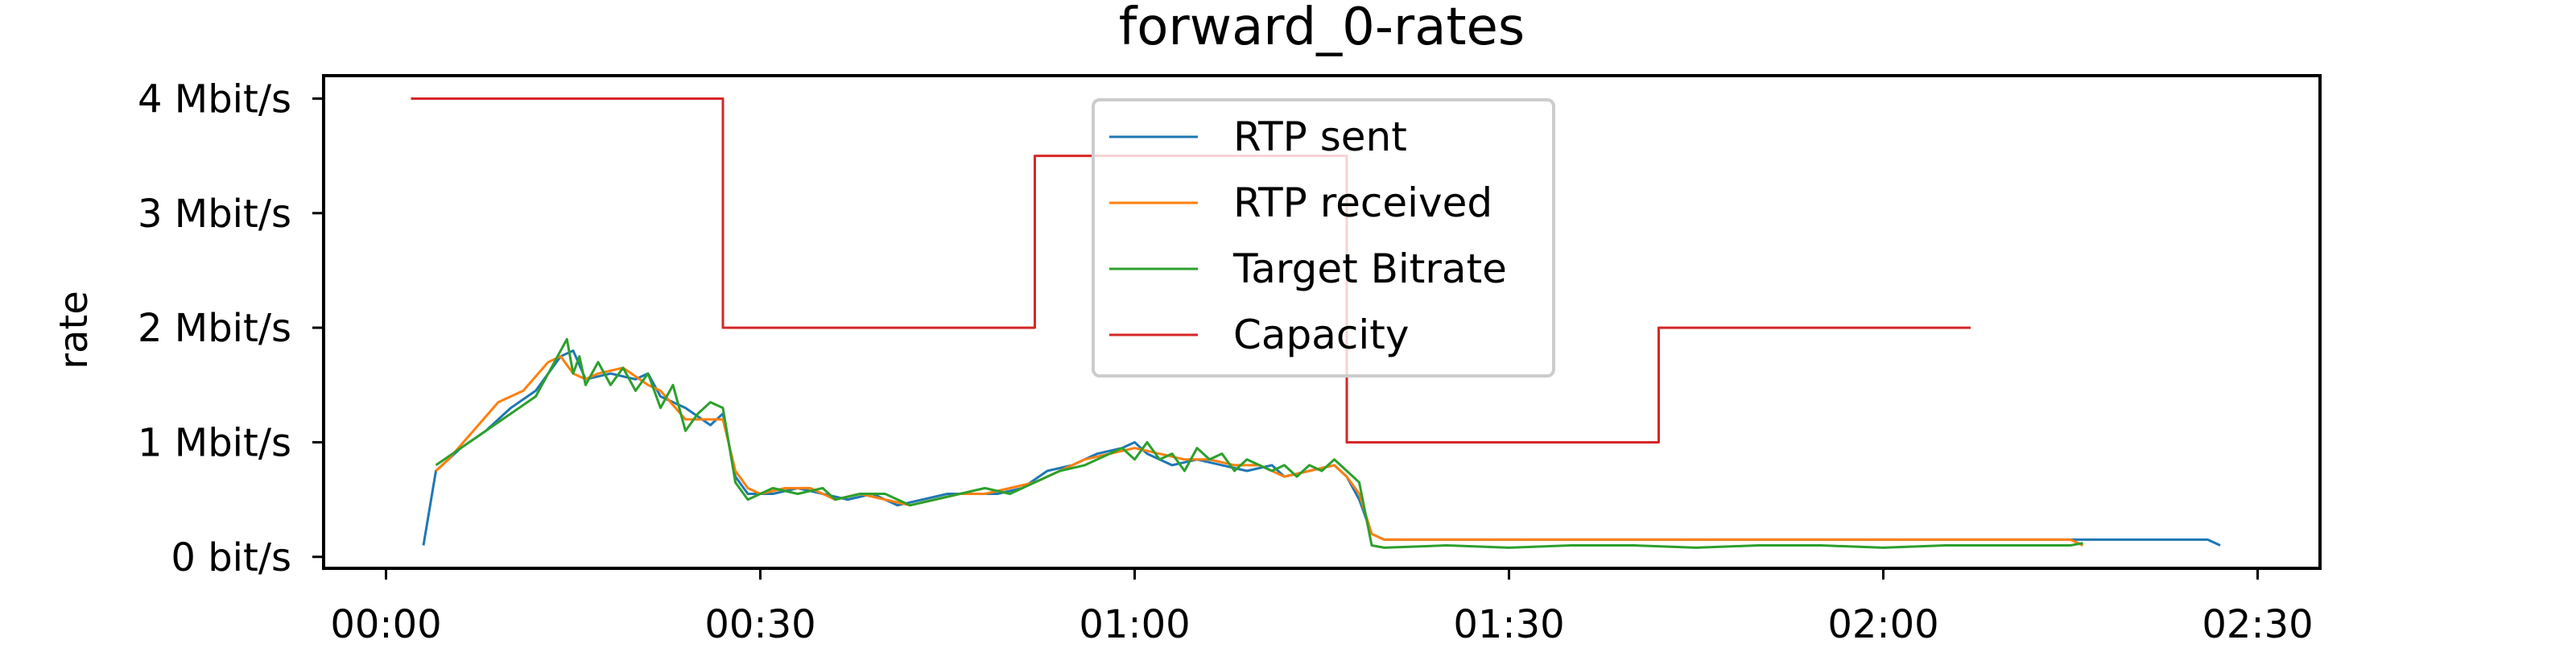 Image resolution: width=2576 pixels, height=648 pixels. I want to click on legend-label-capacity: Capacity, so click(1321, 335).